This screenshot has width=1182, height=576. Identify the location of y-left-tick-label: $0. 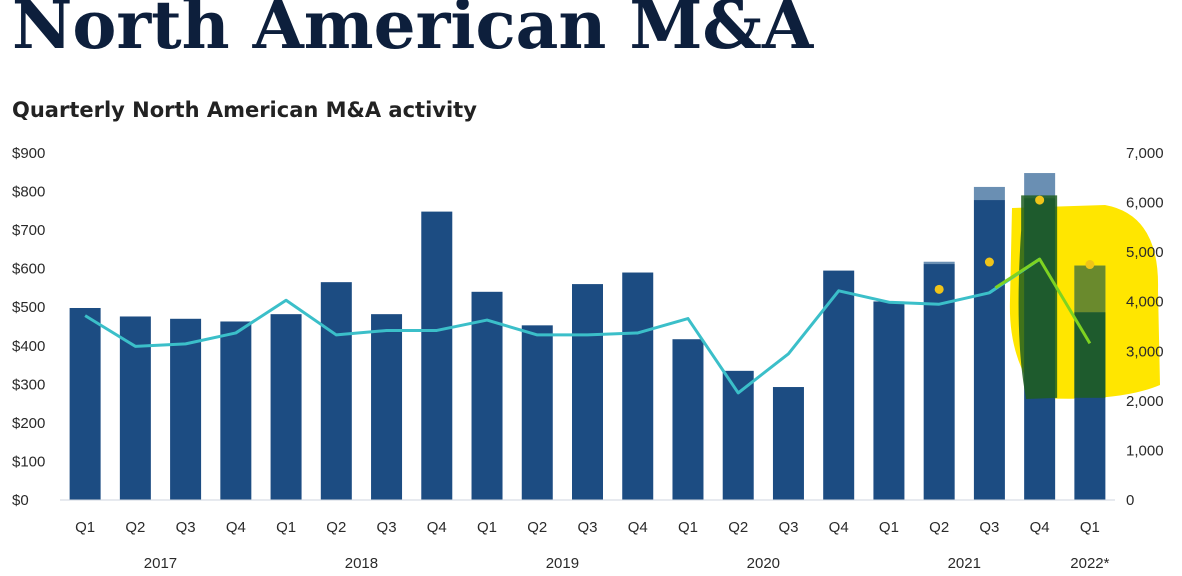
(20, 500).